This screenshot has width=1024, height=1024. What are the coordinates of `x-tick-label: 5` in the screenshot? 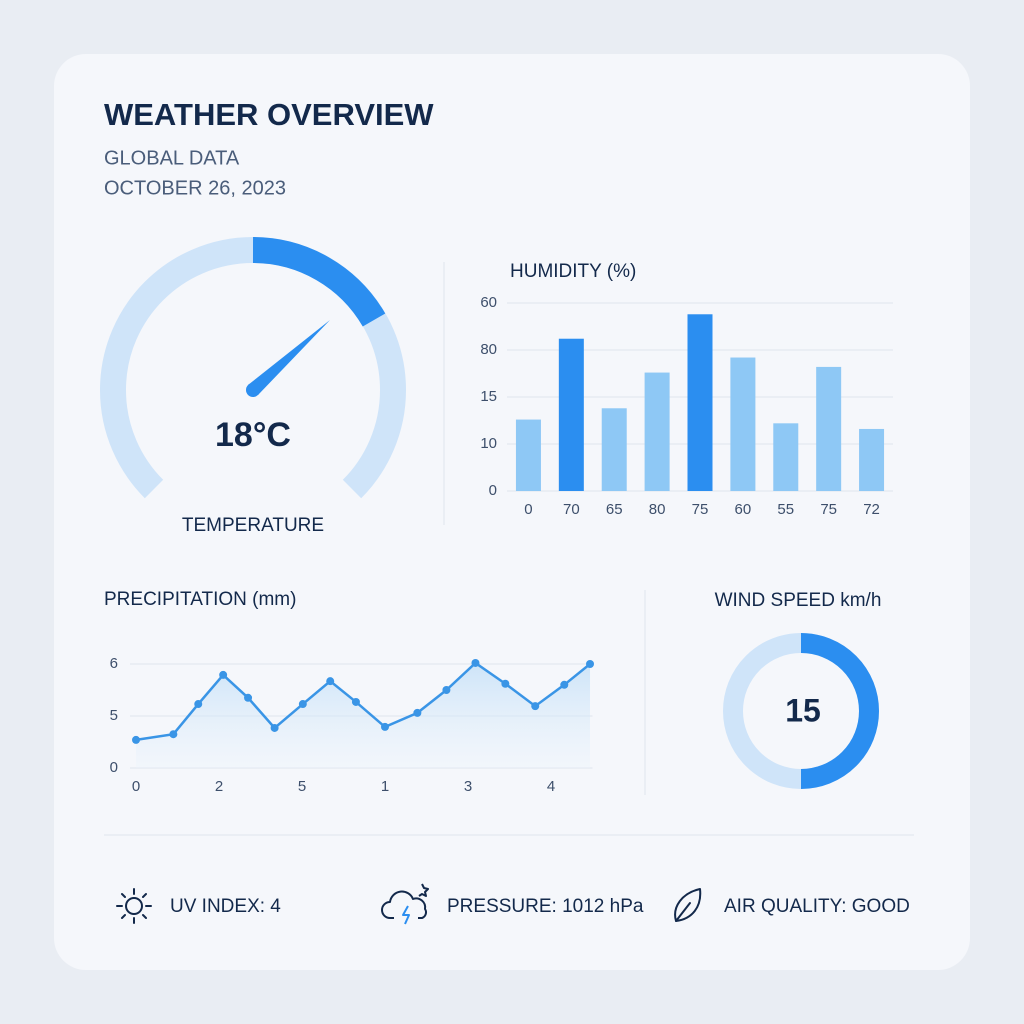 It's located at (302, 786).